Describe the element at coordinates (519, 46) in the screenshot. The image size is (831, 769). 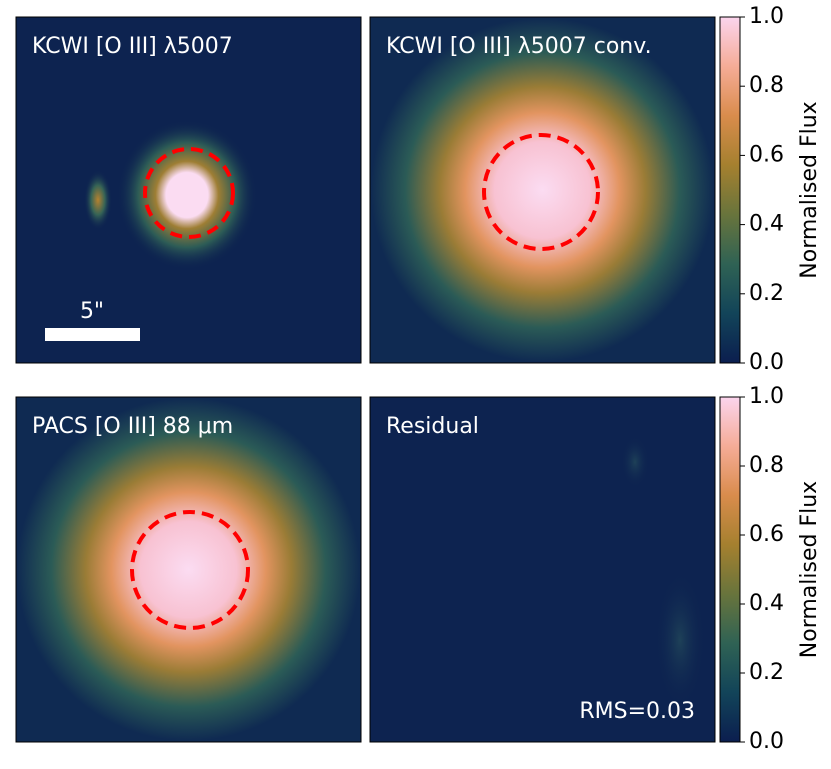
I see `panel-title: KCWI [O III] λ5007 conv.` at that location.